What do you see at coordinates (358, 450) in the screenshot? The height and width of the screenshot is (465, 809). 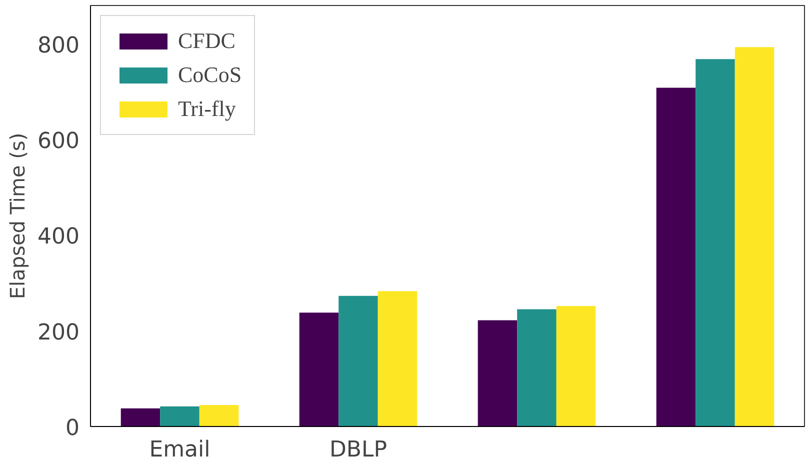 I see `x-tick-label: DBLP` at bounding box center [358, 450].